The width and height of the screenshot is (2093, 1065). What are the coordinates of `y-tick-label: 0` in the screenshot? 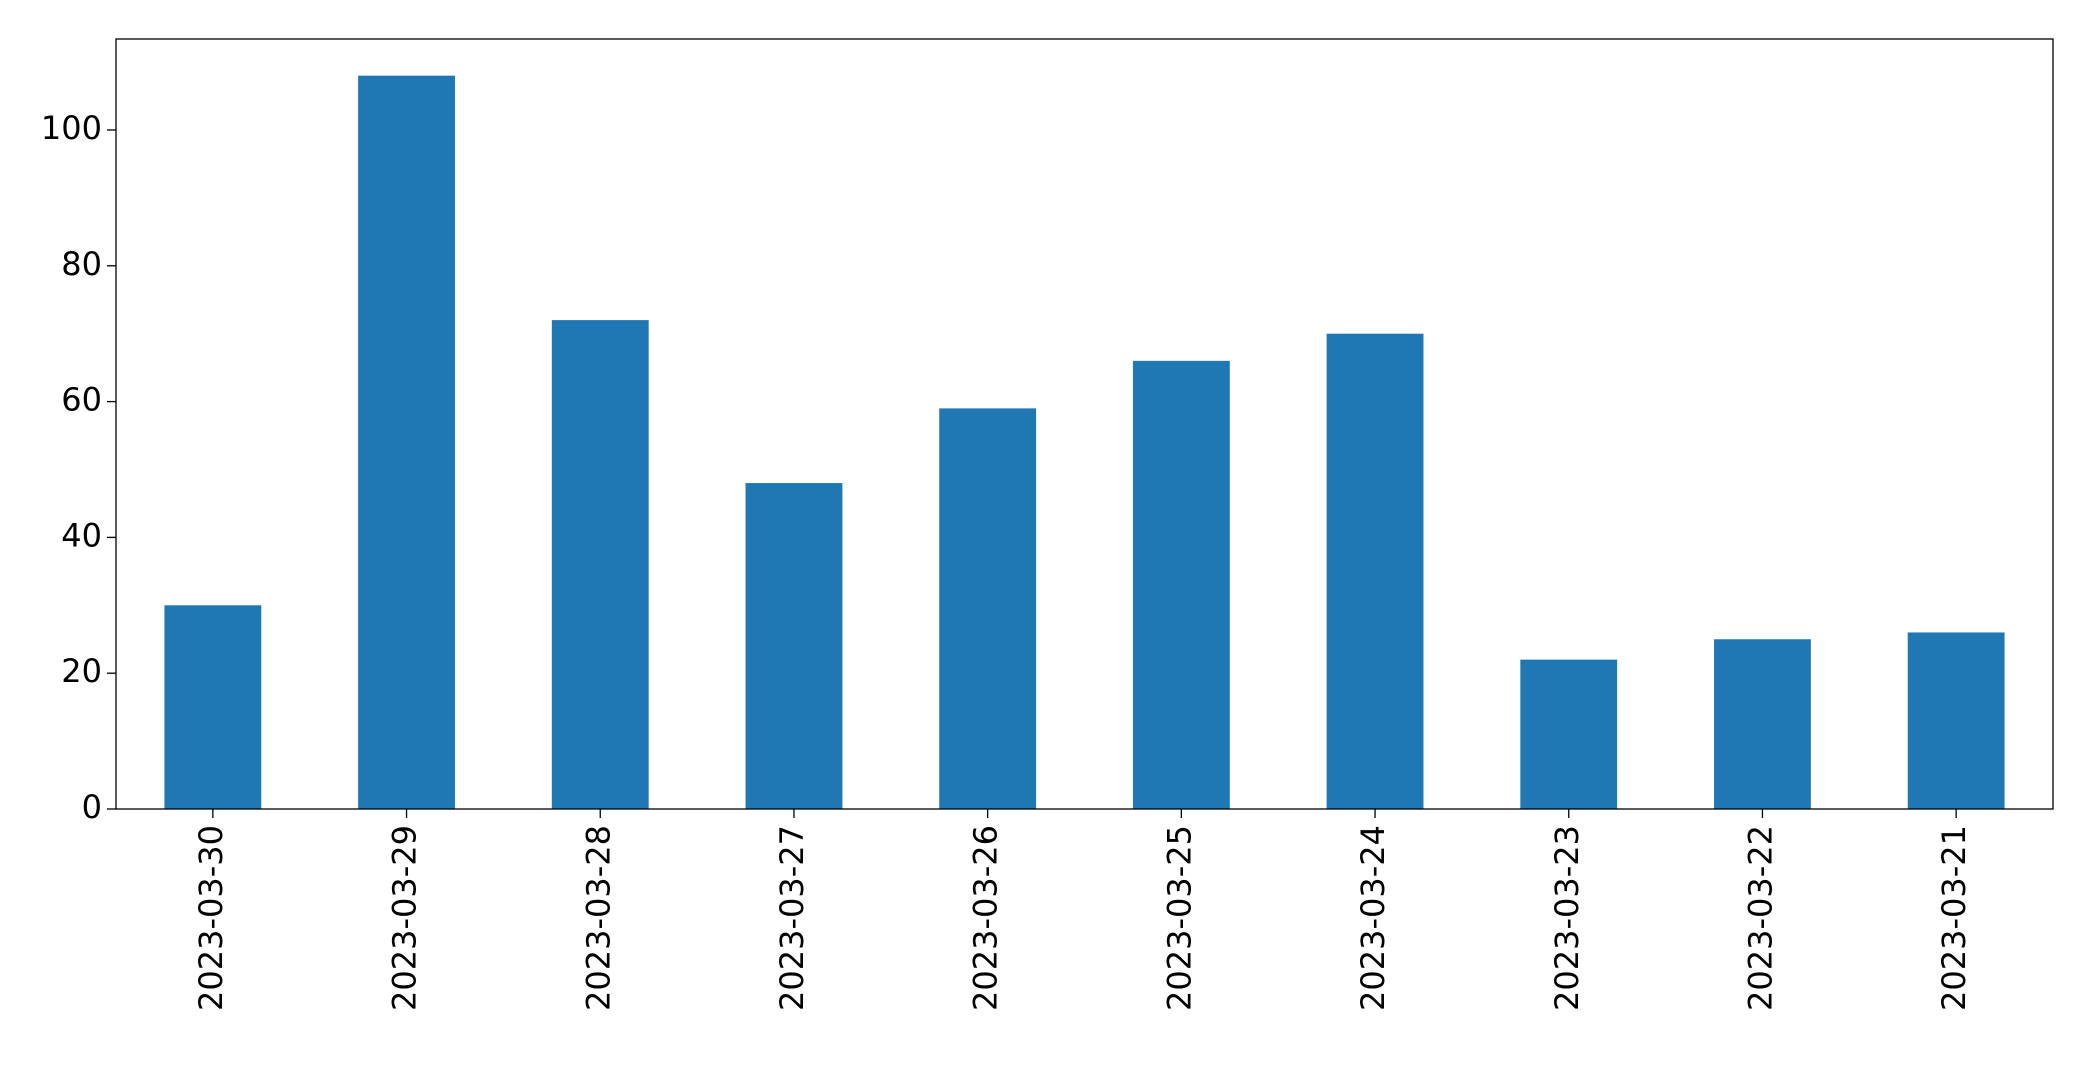 It's located at (92, 807).